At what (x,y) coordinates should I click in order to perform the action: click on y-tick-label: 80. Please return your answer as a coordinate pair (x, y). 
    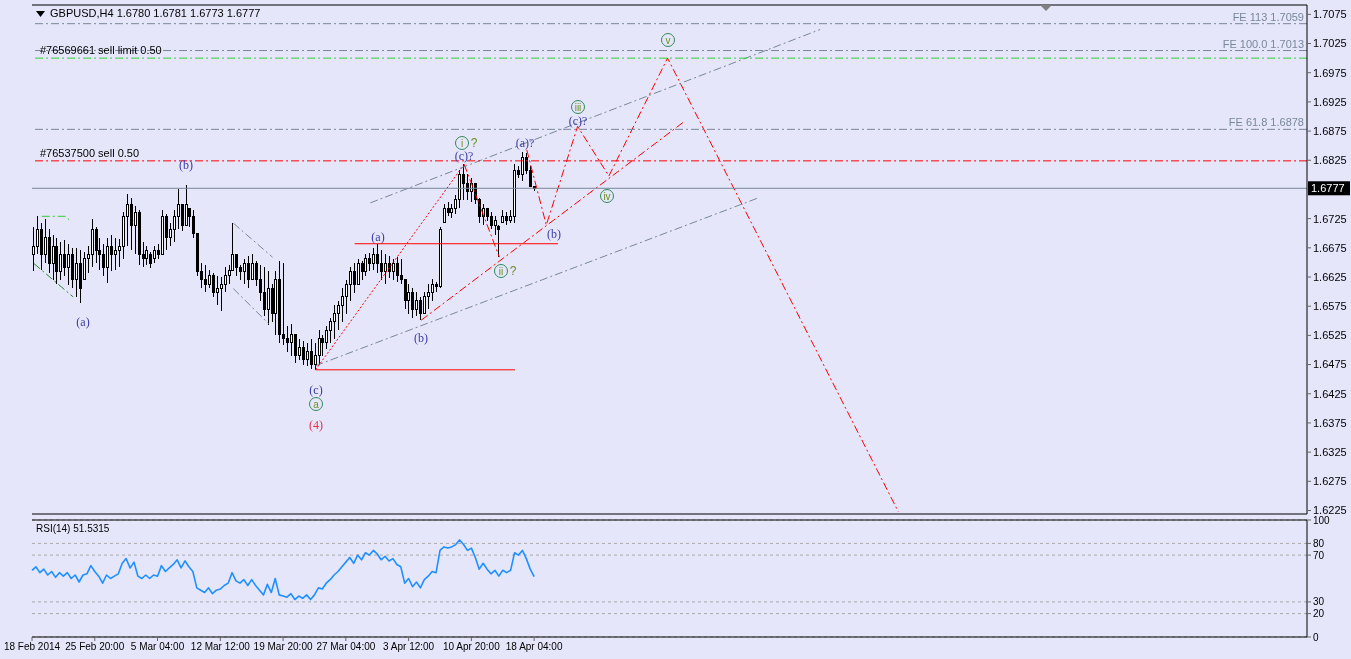
    Looking at the image, I should click on (1319, 543).